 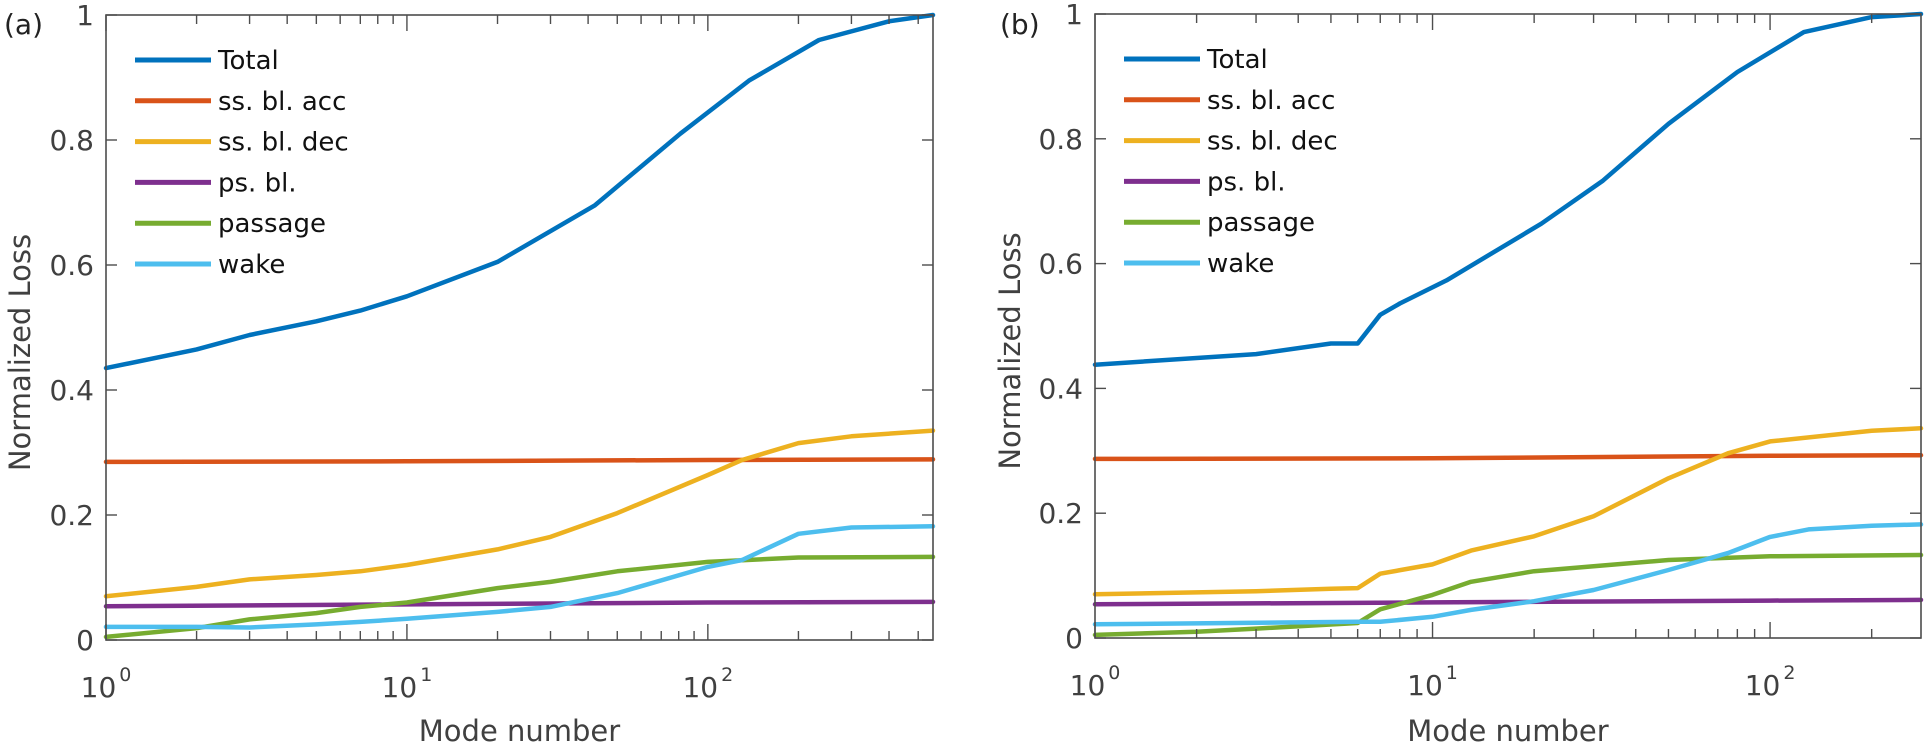 What do you see at coordinates (1020, 24) in the screenshot?
I see `panel-label: (b)` at bounding box center [1020, 24].